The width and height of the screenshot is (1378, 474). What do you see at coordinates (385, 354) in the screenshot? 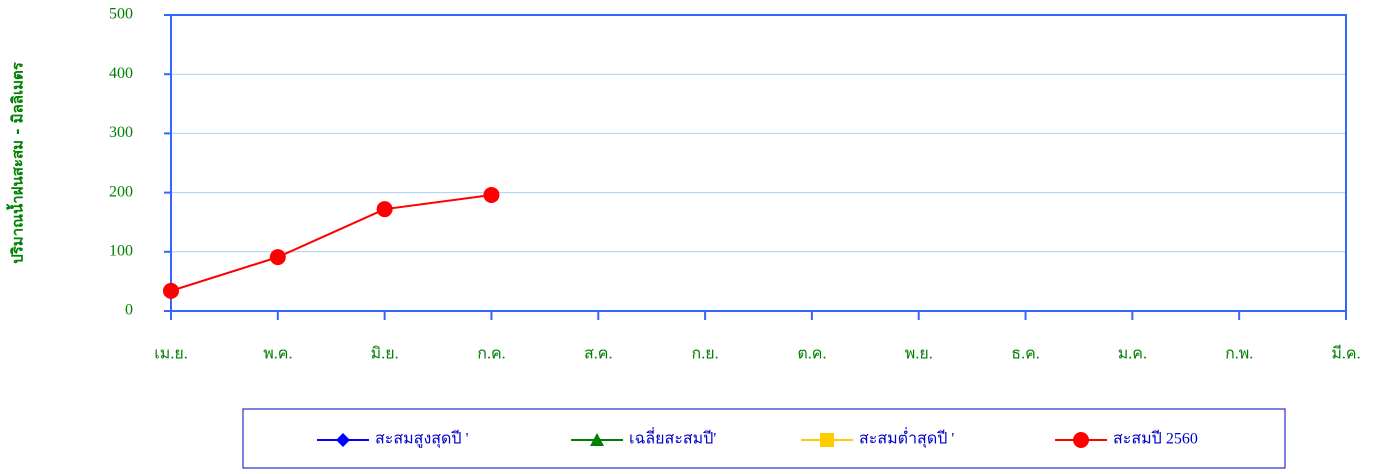
I see `x-tick-label: มิ.ย.` at bounding box center [385, 354].